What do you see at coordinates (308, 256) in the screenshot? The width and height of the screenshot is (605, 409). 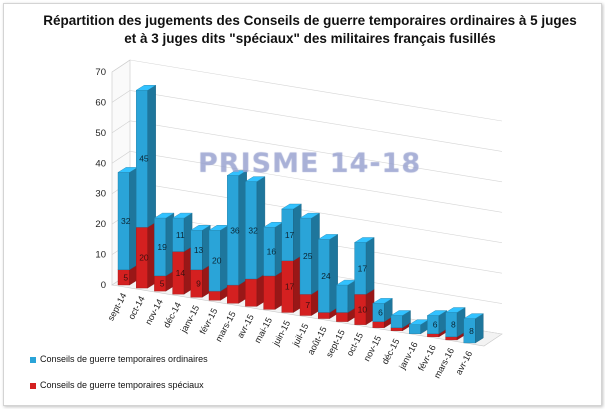 I see `data-label-ordinaires: 25` at bounding box center [308, 256].